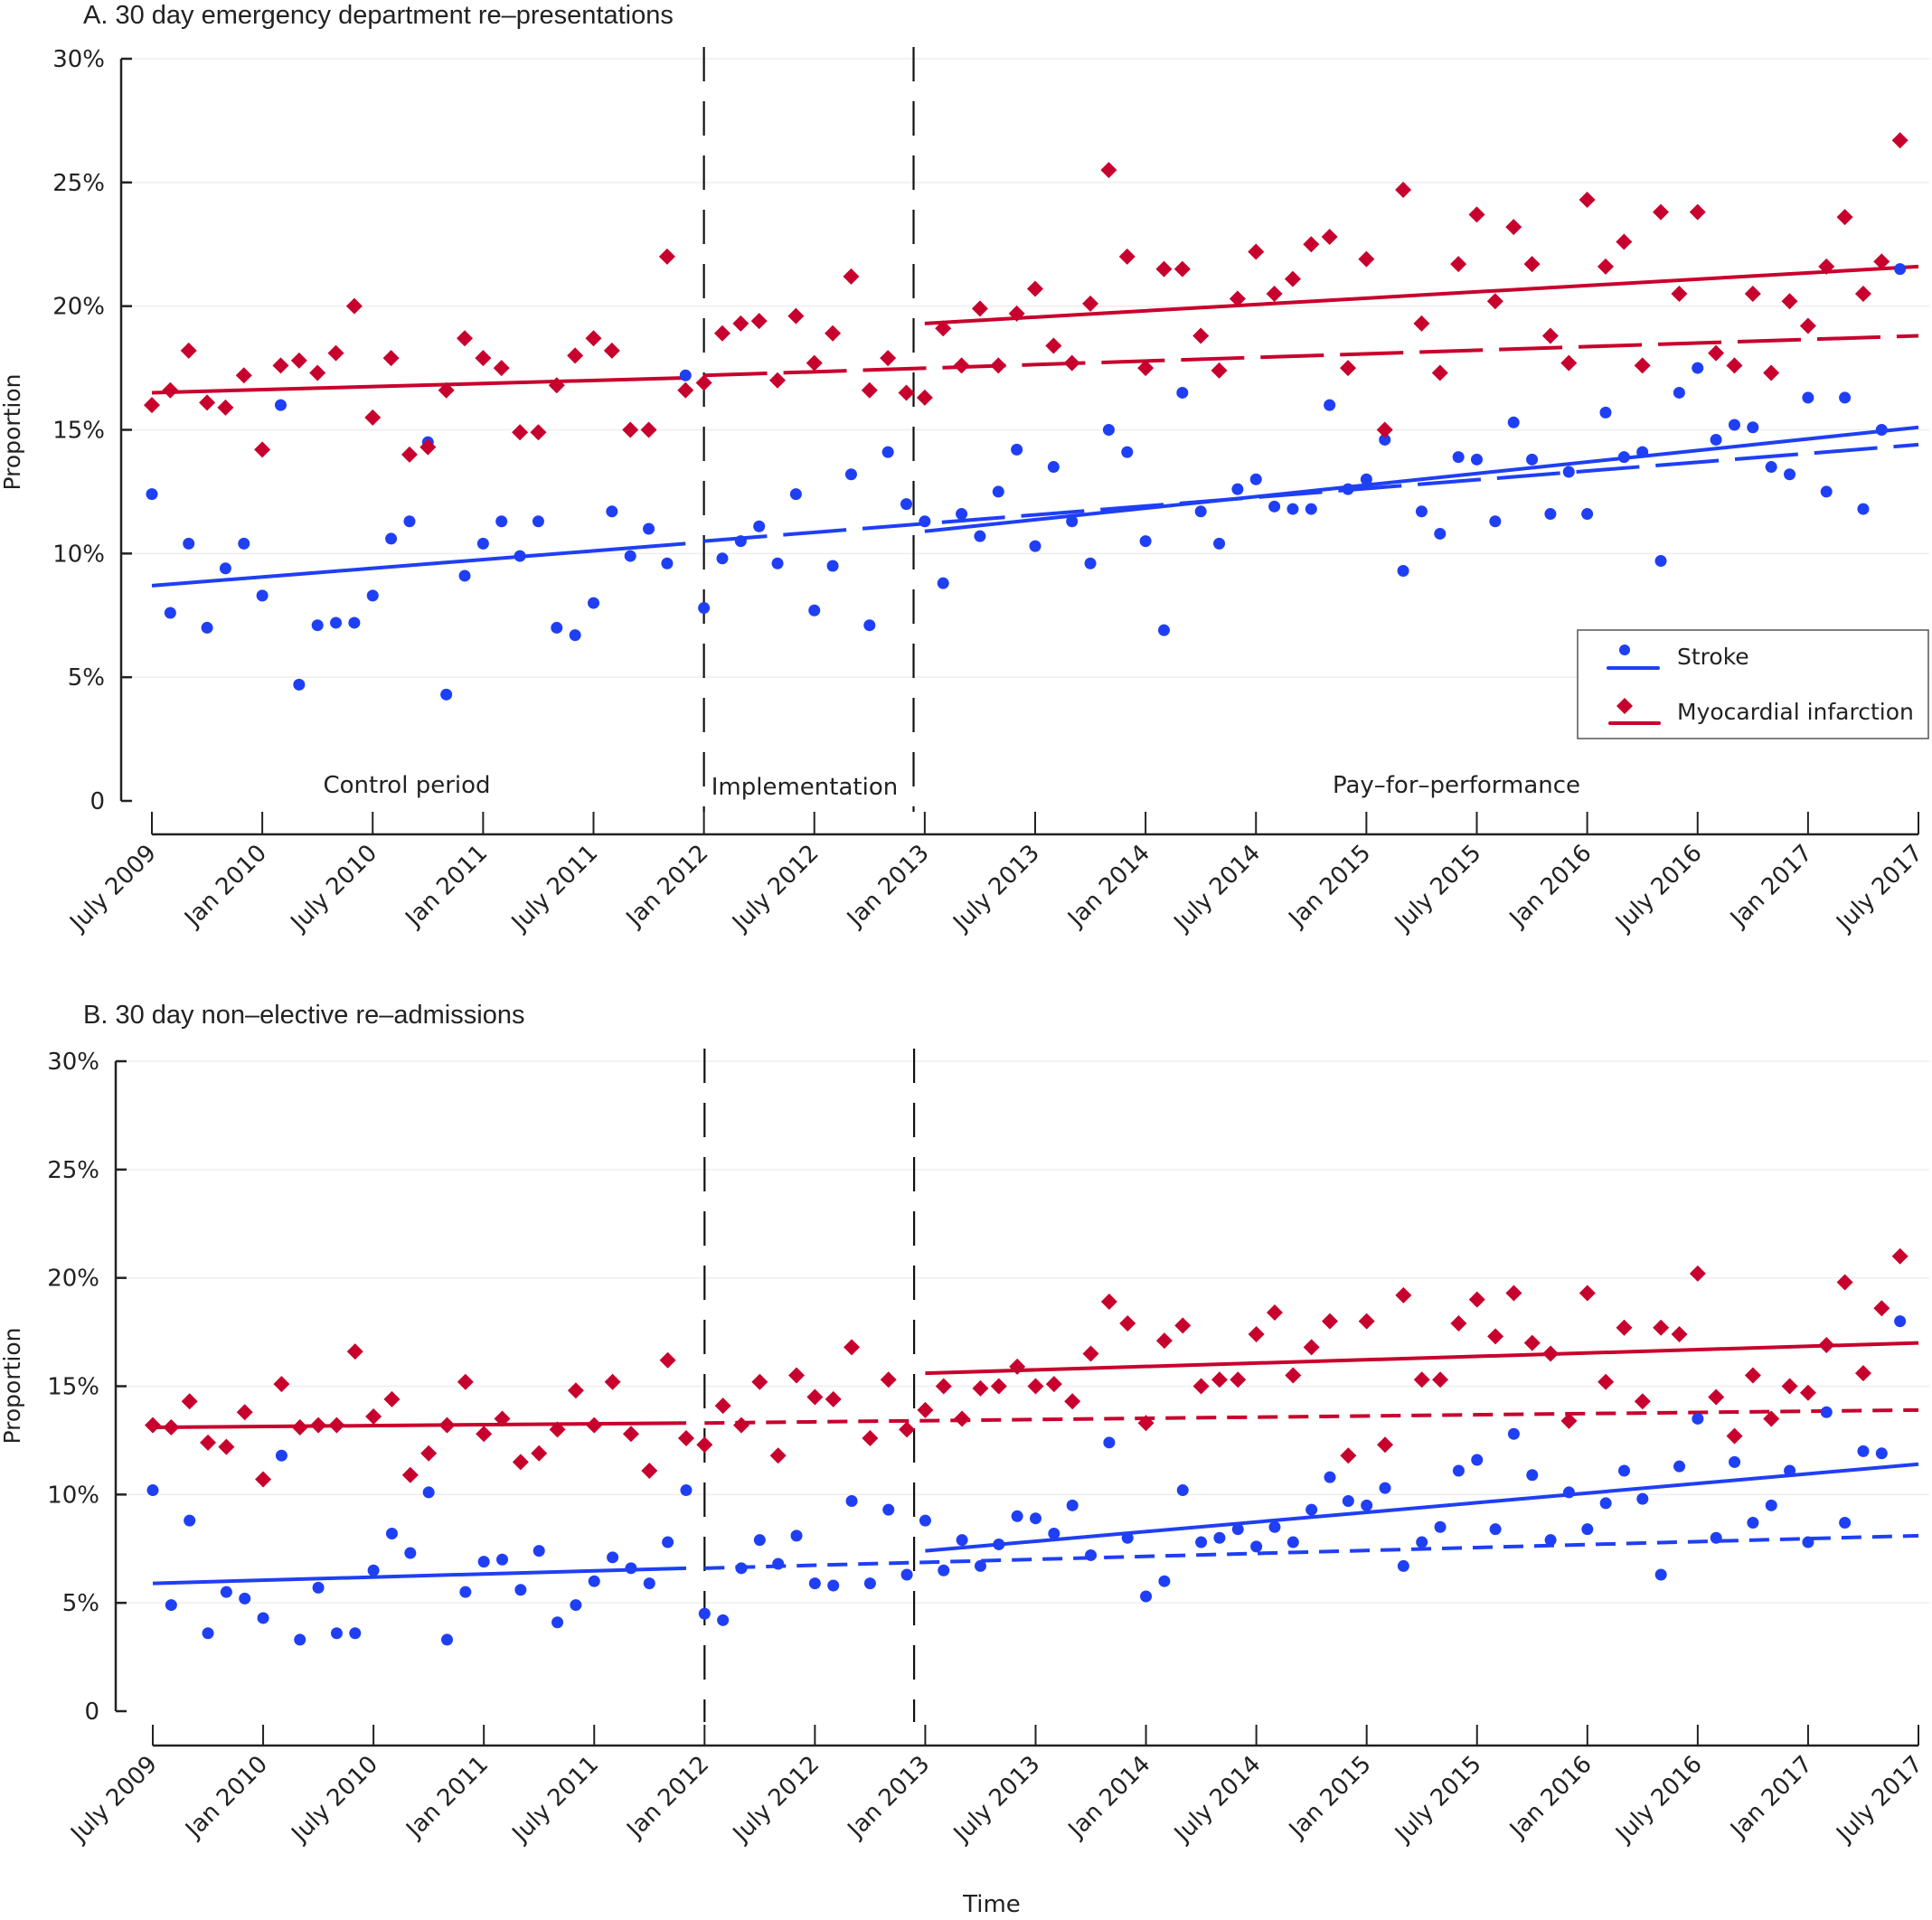  I want to click on x-tick-label: July 2016, so click(1658, 888).